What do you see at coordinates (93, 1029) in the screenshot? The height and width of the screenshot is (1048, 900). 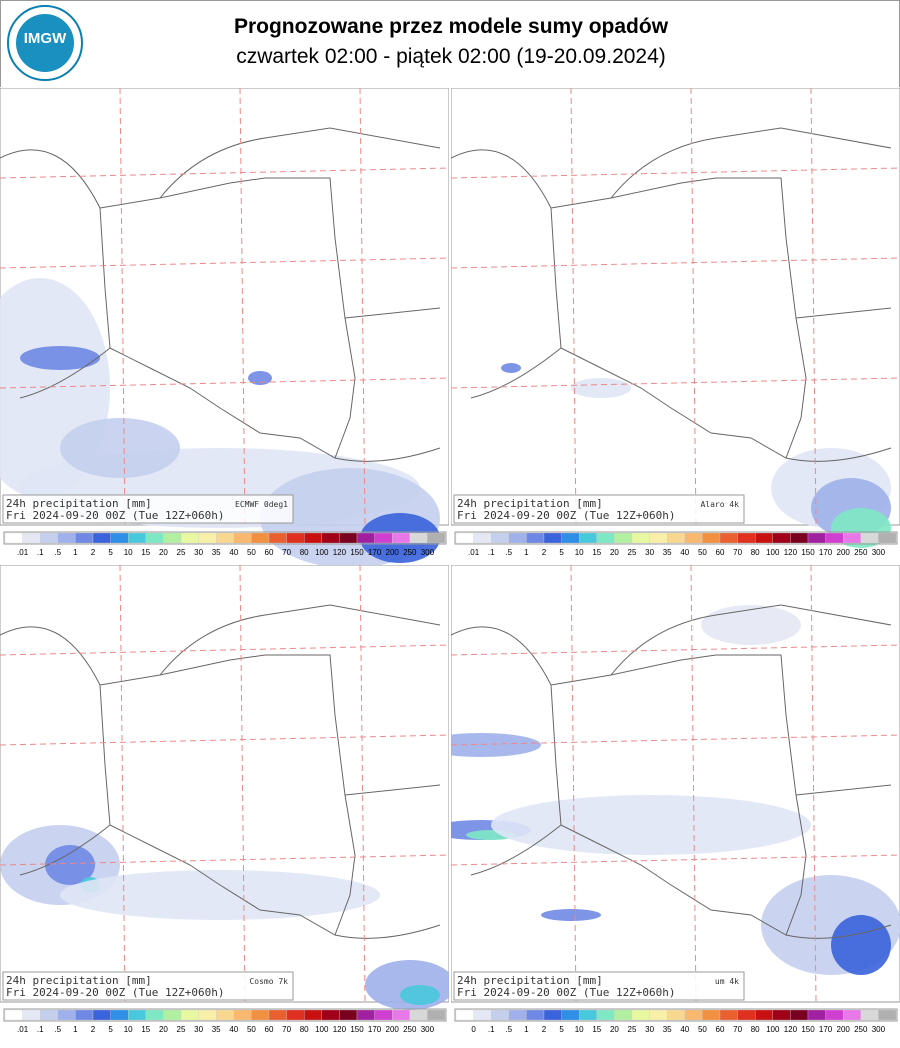 I see `colorbar-label: 2` at bounding box center [93, 1029].